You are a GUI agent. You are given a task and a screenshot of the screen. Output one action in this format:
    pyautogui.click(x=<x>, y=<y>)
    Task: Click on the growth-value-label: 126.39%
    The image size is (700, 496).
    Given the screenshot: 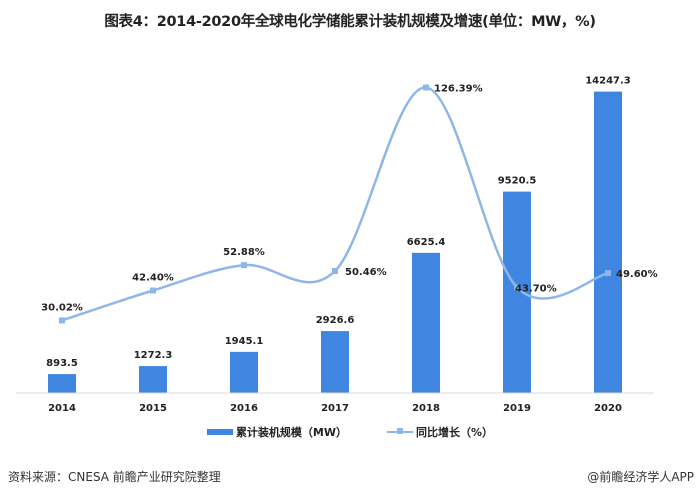 What is the action you would take?
    pyautogui.click(x=458, y=88)
    